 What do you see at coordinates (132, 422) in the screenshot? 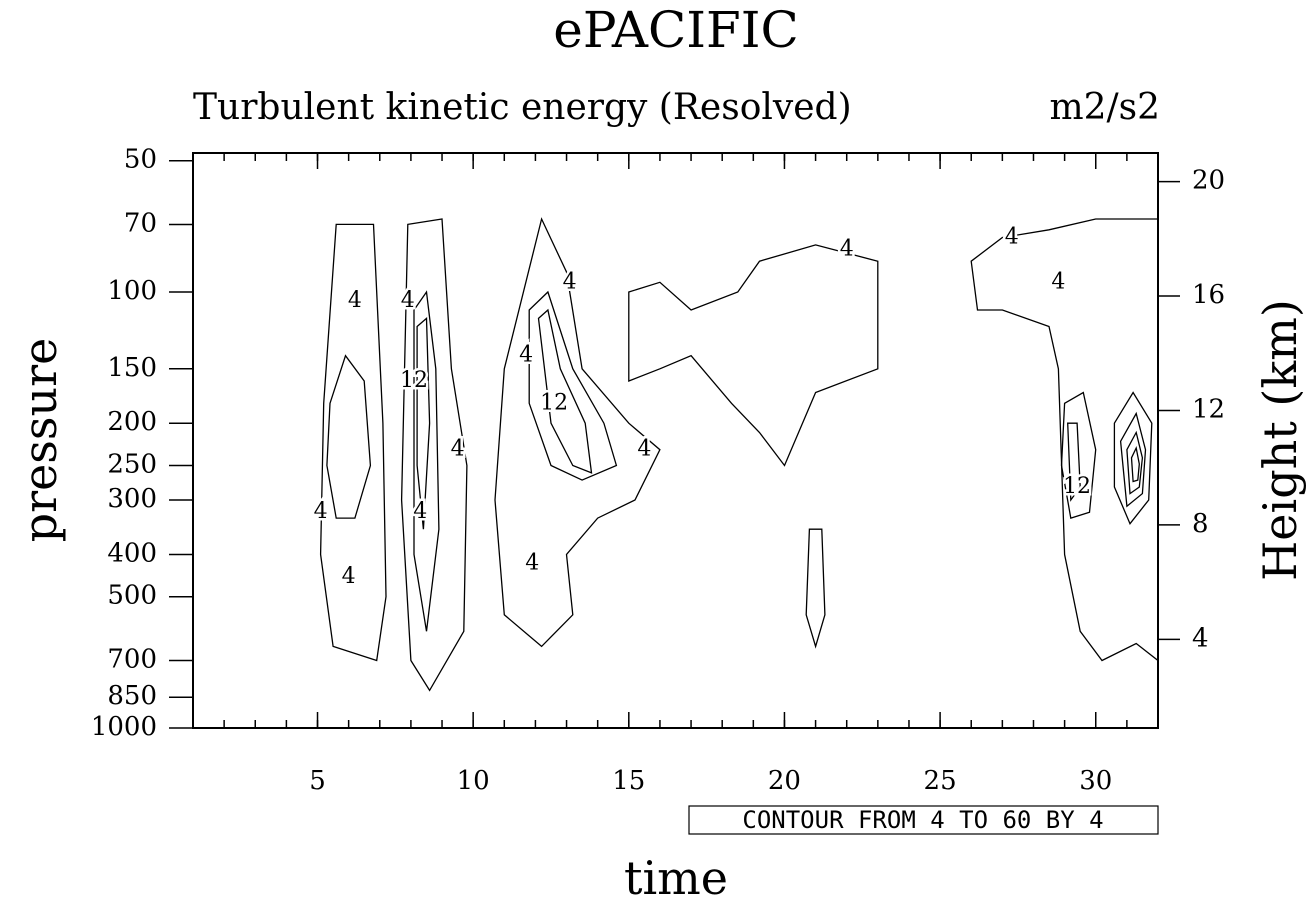
I see `y-tick-label: 200` at bounding box center [132, 422].